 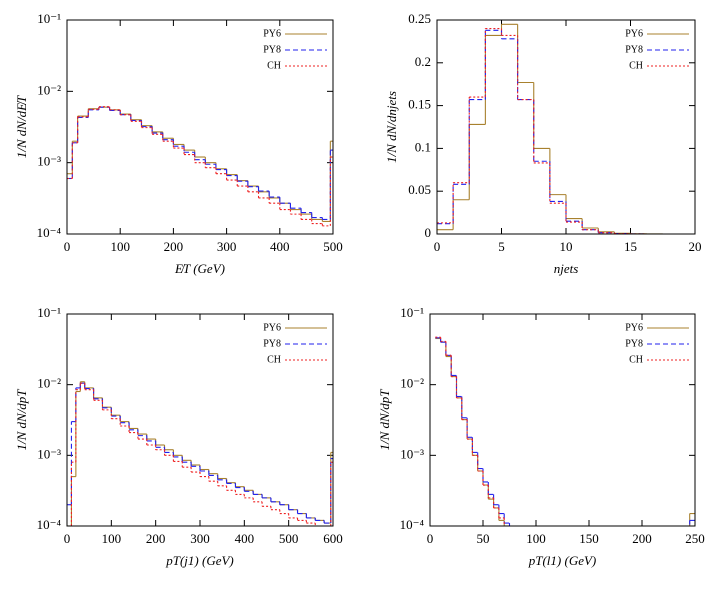 What do you see at coordinates (199, 560) in the screenshot?
I see `x-axis-label: pT(j1) (GeV)` at bounding box center [199, 560].